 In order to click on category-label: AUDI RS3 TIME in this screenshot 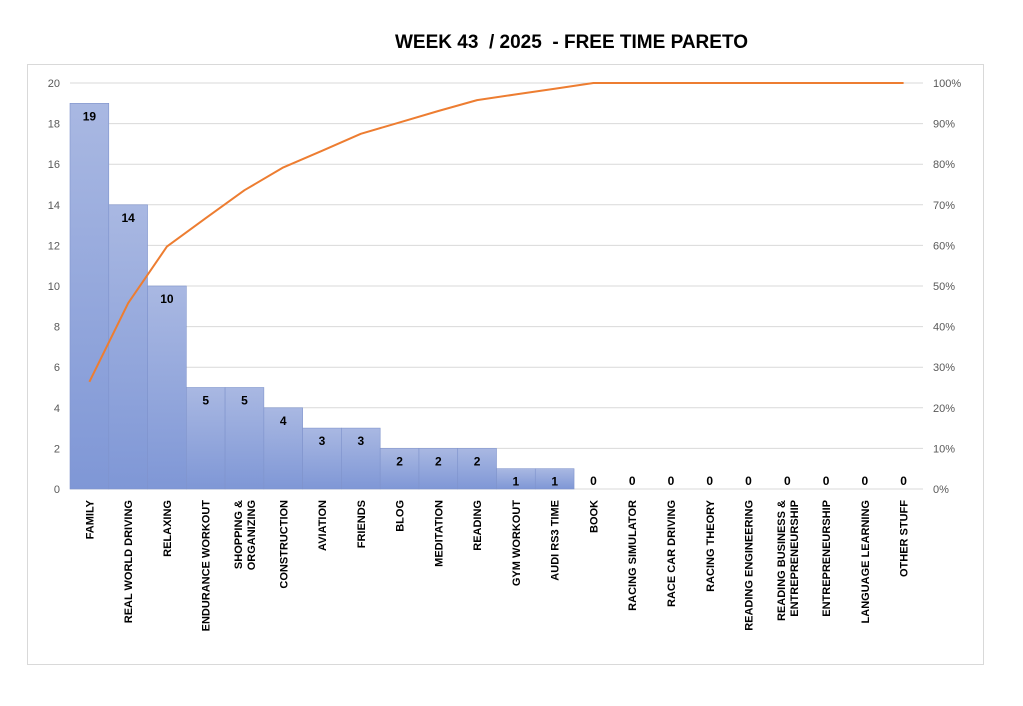, I will do `click(556, 540)`.